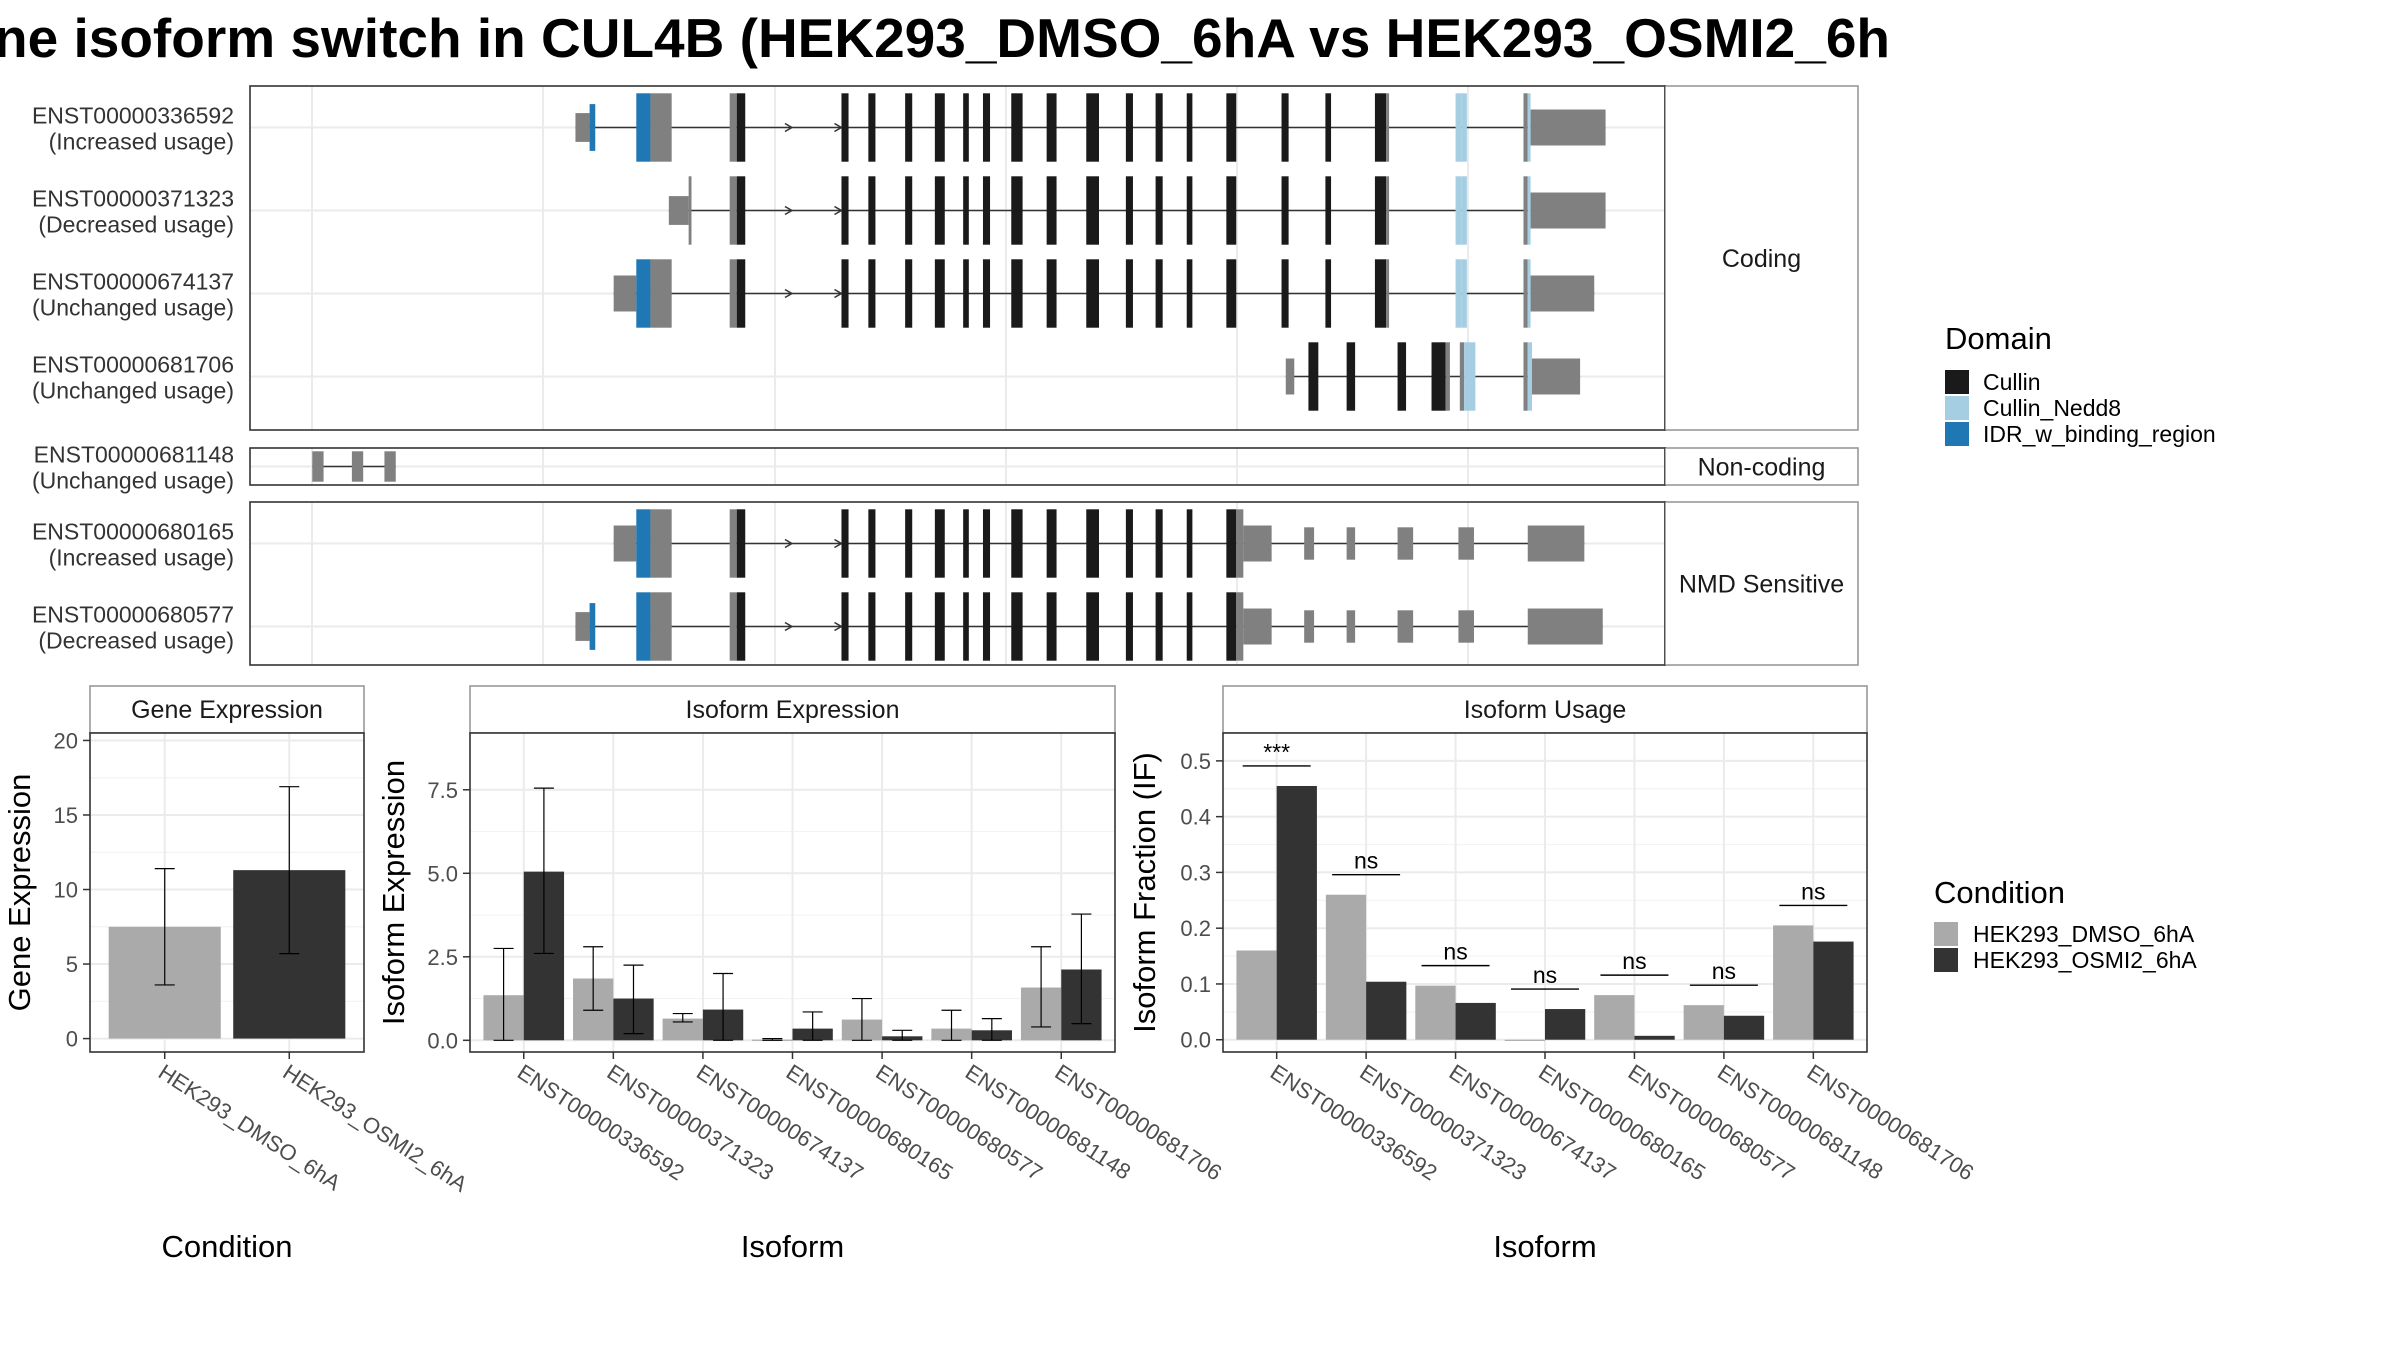 The image size is (2400, 1350). Describe the element at coordinates (134, 455) in the screenshot. I see `transcript-id-label: ENST00000681148` at that location.